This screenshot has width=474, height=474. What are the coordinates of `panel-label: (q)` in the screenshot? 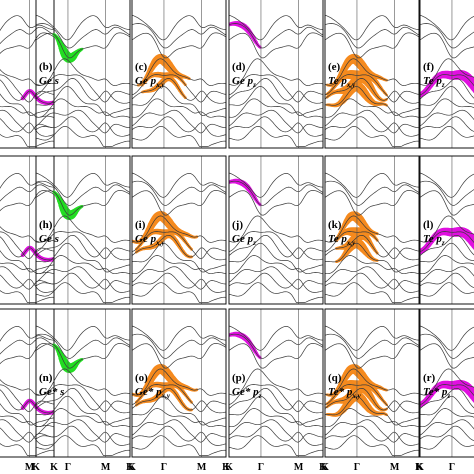 It's located at (335, 378).